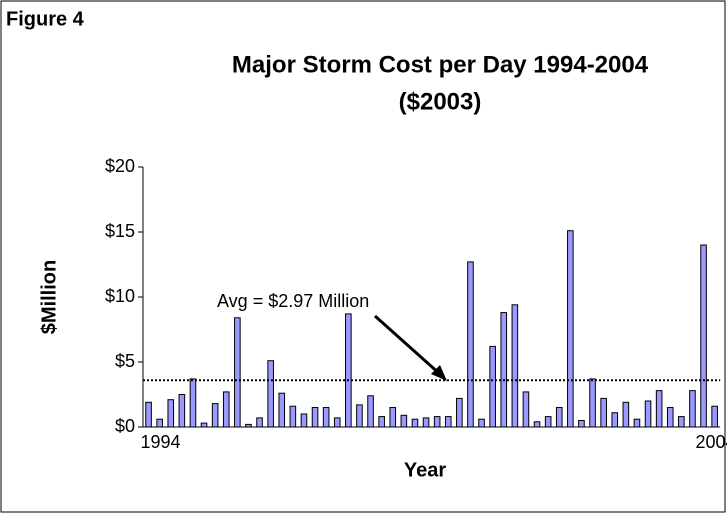 The image size is (727, 514). What do you see at coordinates (120, 296) in the screenshot?
I see `y-tick-label: $10` at bounding box center [120, 296].